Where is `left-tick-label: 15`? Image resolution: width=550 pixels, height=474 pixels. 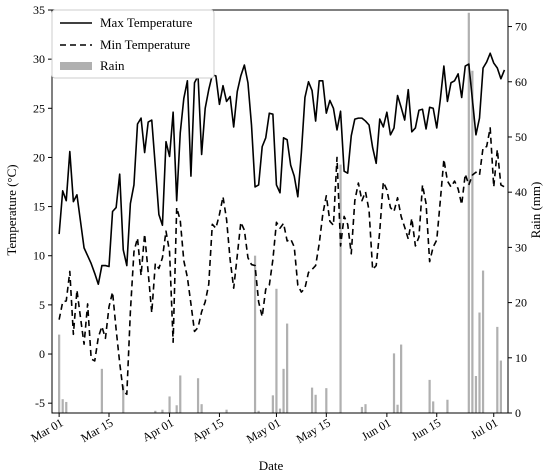 left-tick-label: 15 is located at coordinates (39, 207).